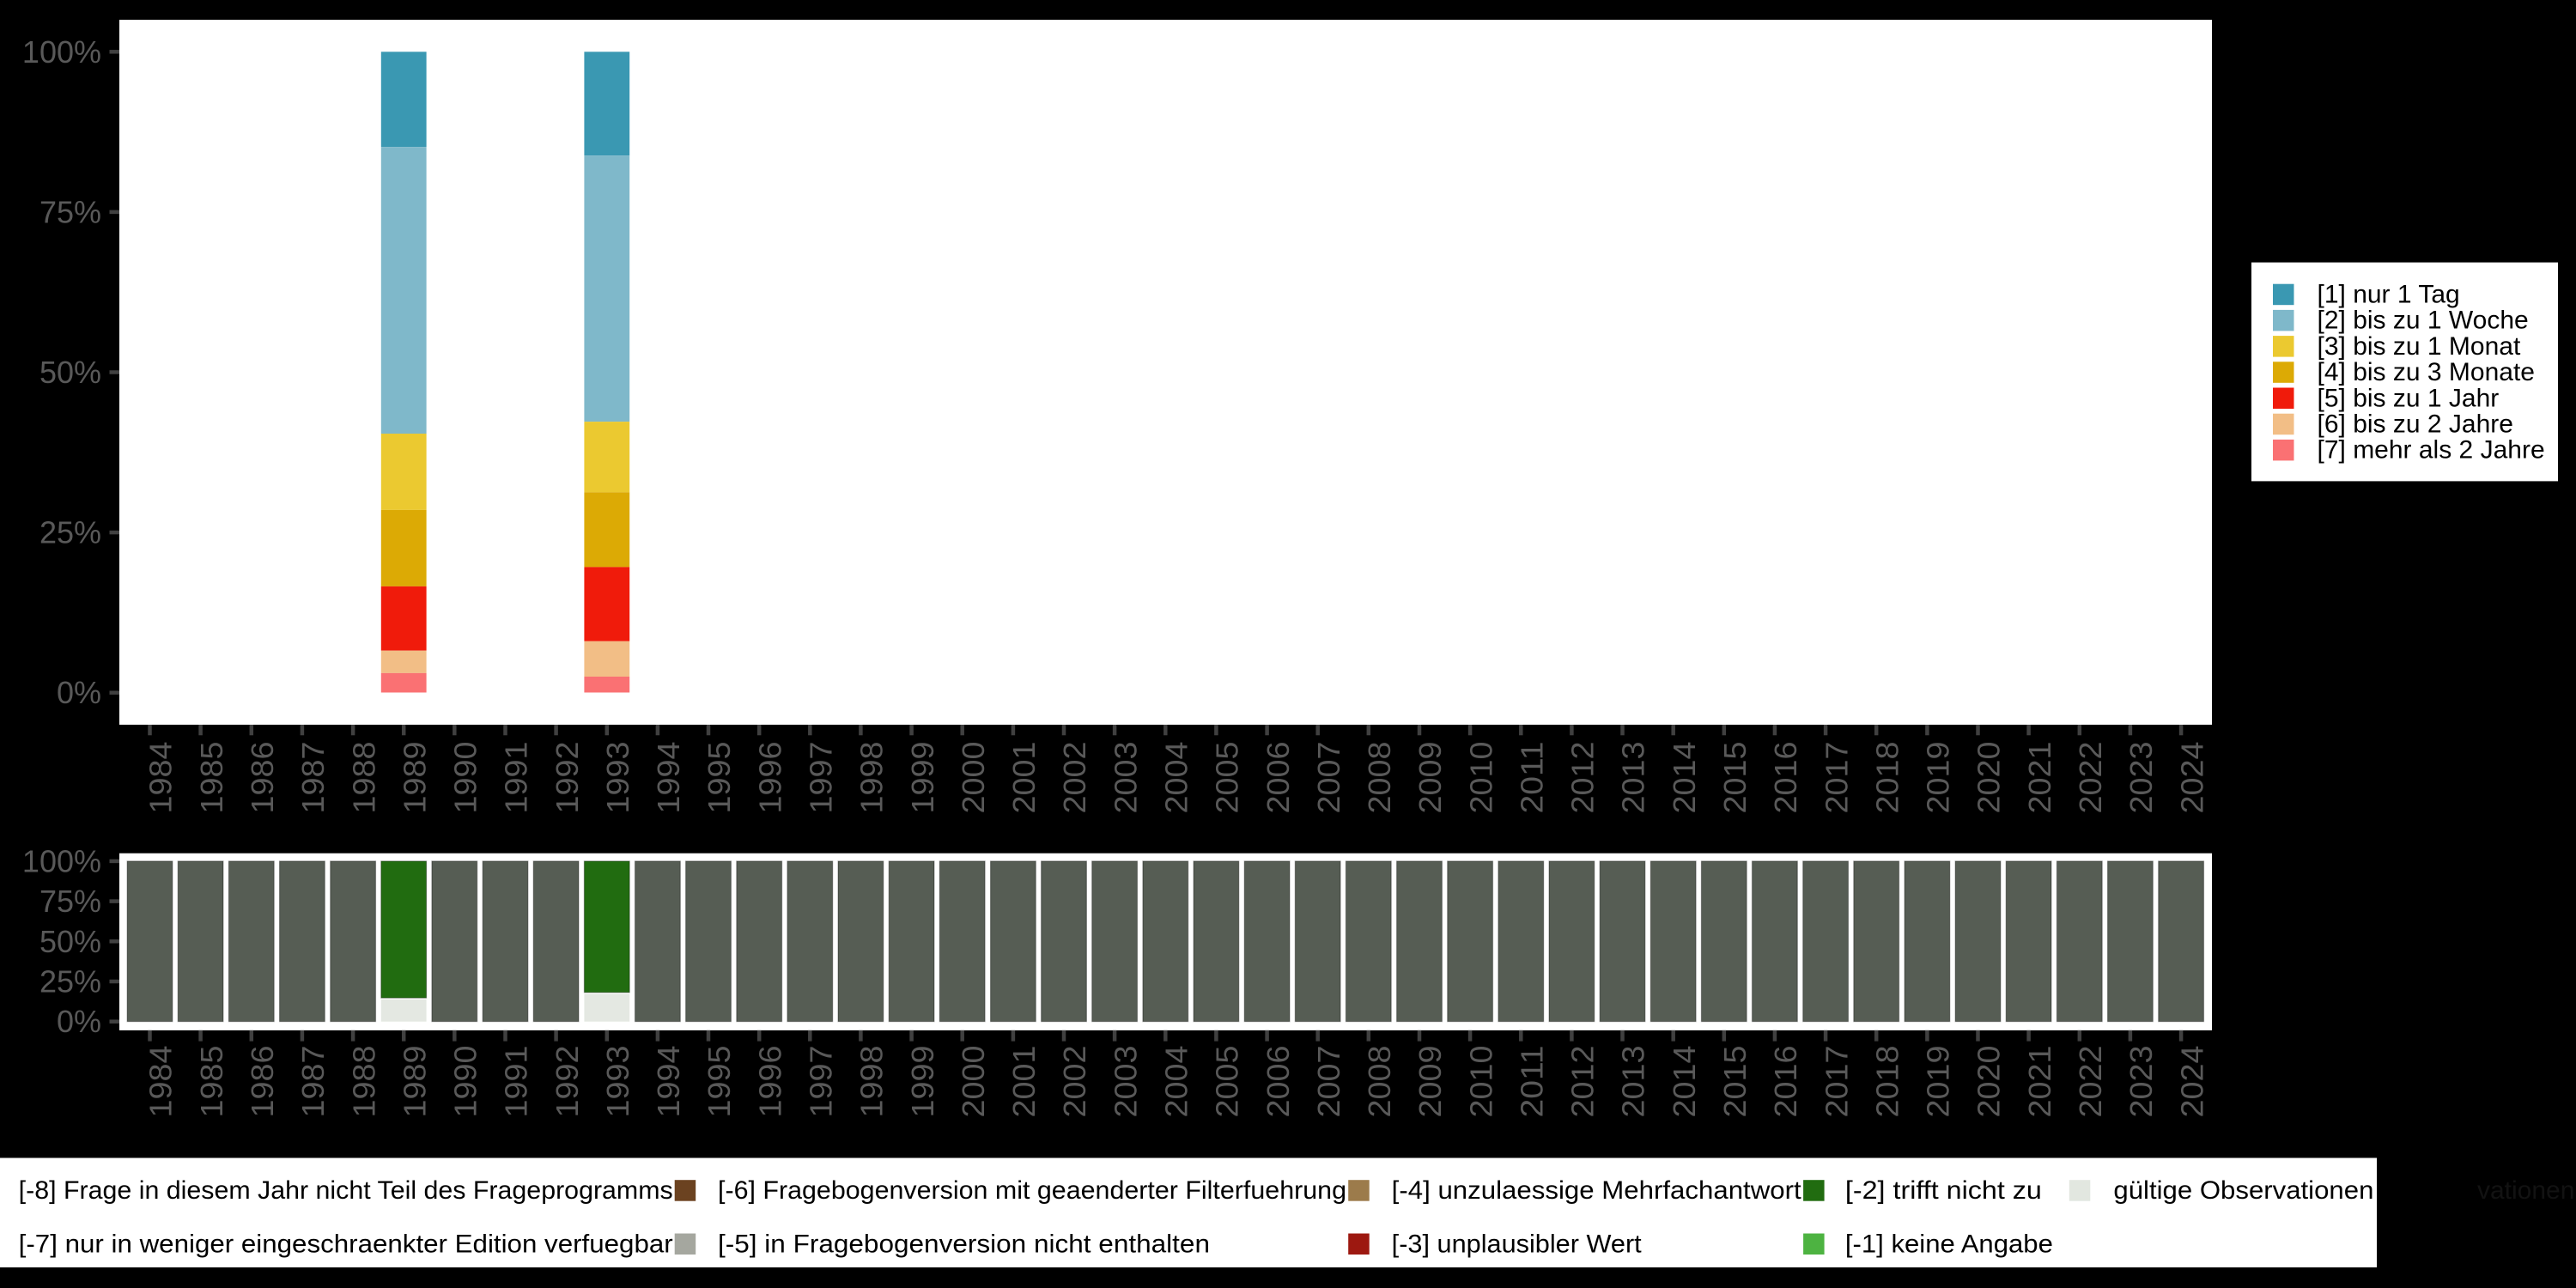 The image size is (2576, 1288). I want to click on svg-text: [3] bis zu 1 Monat, so click(2419, 346).